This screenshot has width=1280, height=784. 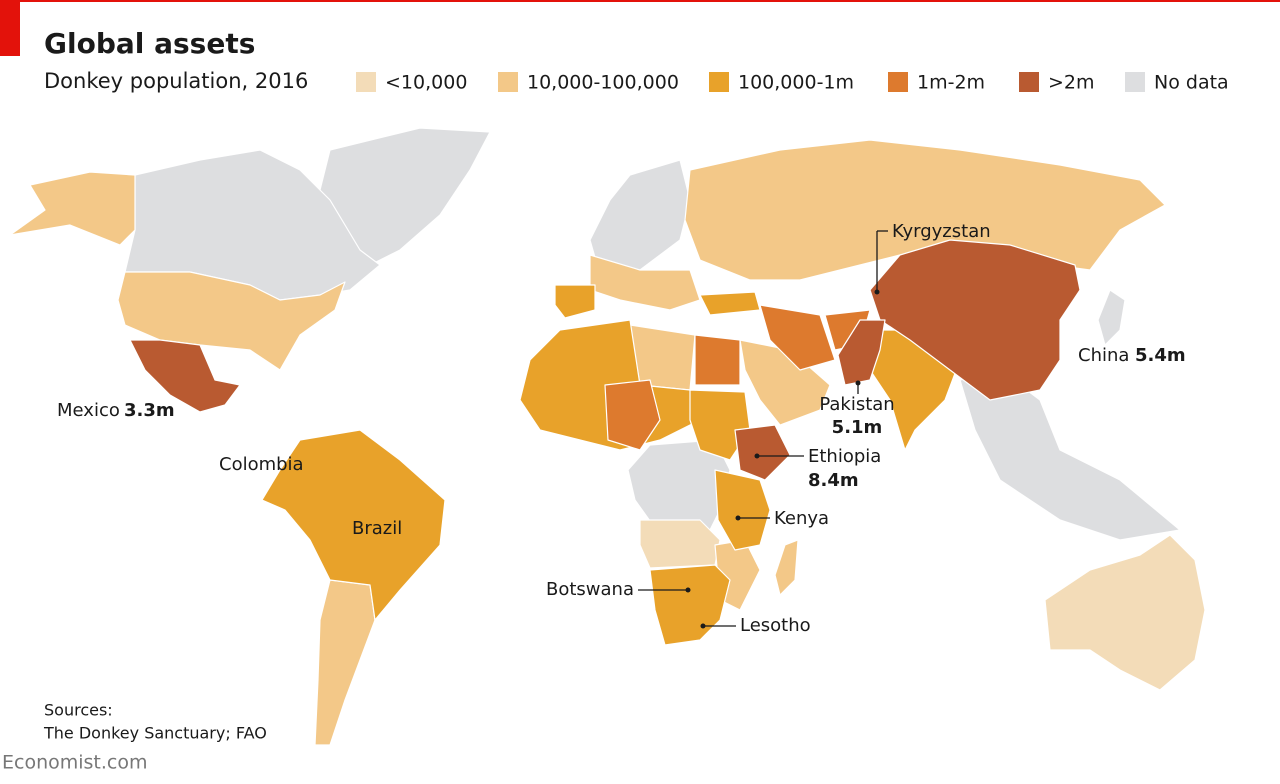 What do you see at coordinates (640, 1) in the screenshot?
I see `top-rule` at bounding box center [640, 1].